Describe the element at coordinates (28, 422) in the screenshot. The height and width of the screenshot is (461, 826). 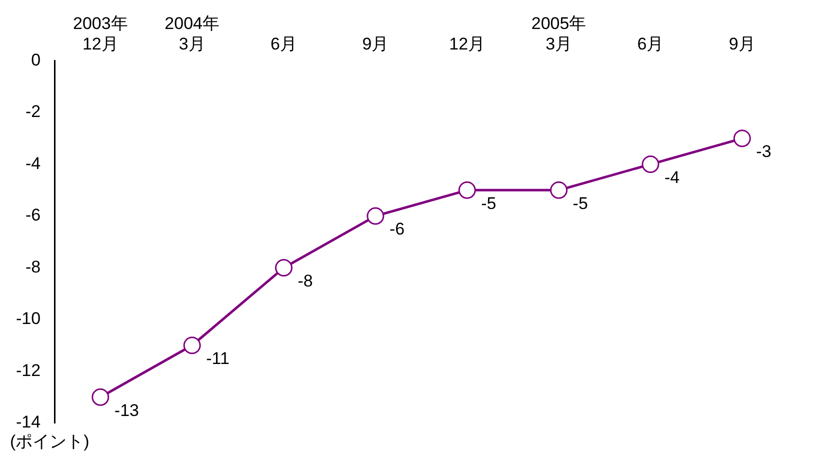
I see `y-tick-label: -14` at that location.